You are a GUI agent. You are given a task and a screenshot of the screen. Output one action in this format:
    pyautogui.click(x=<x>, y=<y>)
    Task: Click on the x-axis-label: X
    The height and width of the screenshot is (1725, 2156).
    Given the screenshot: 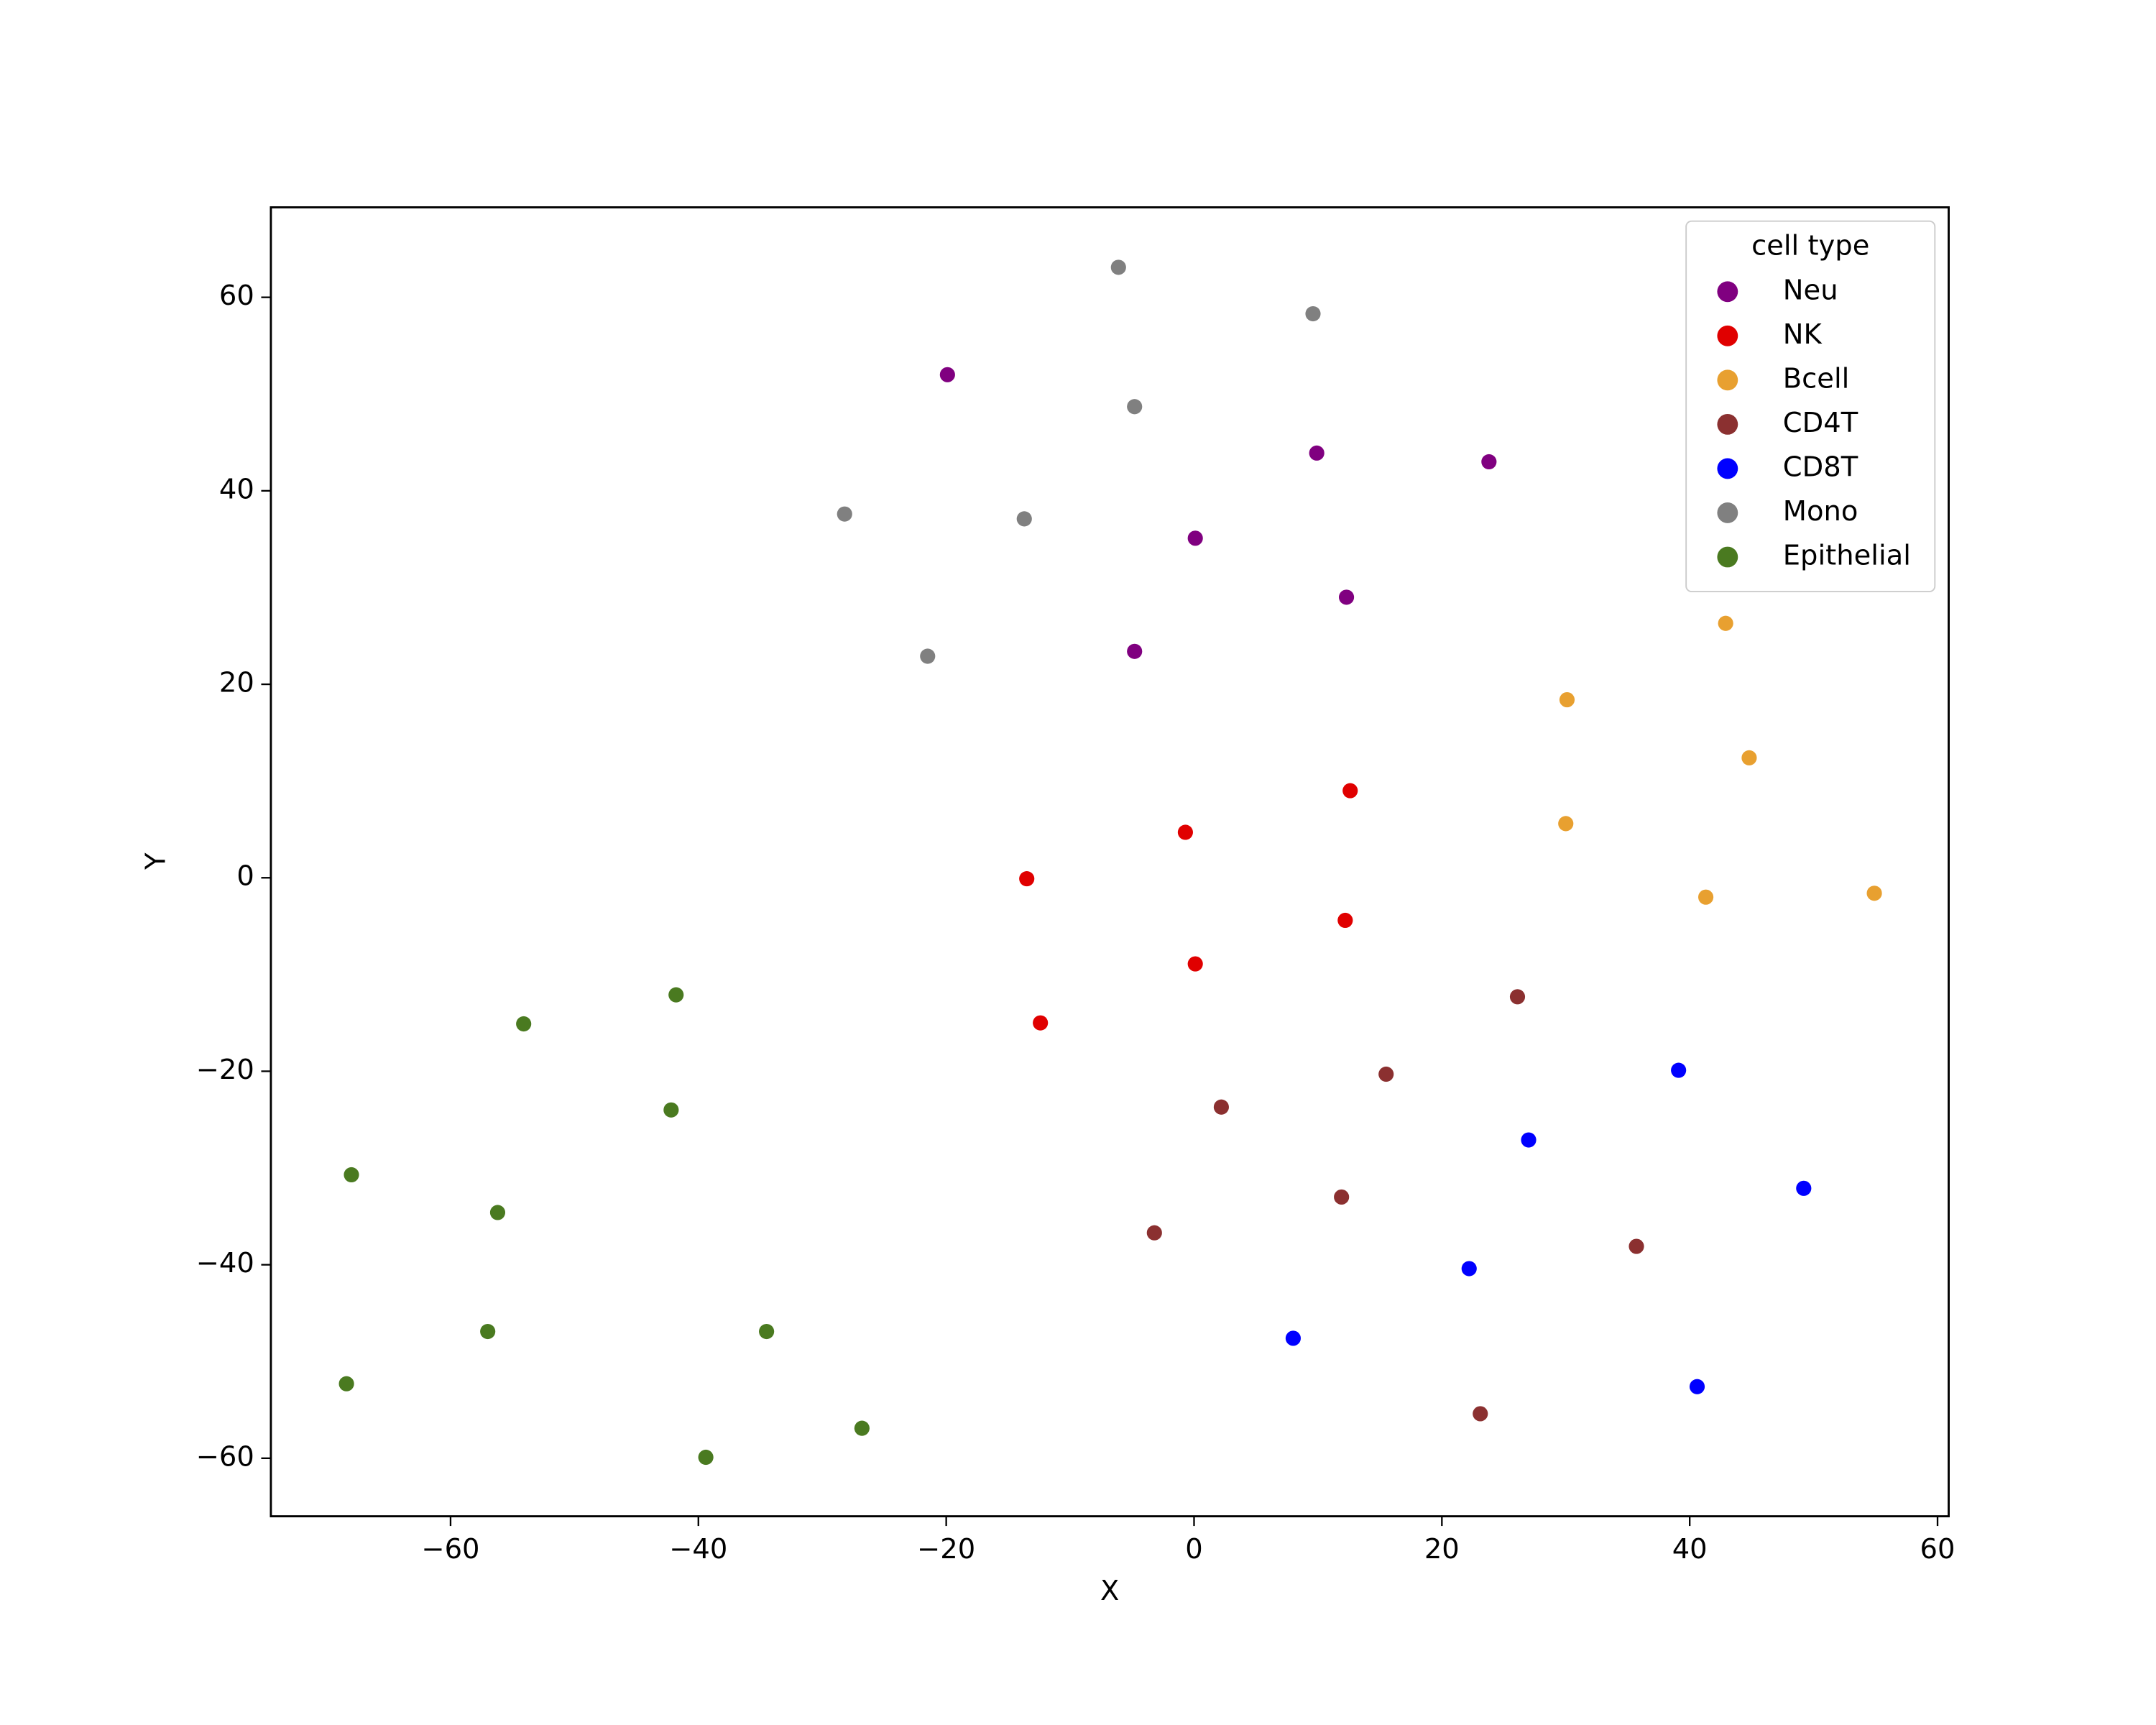 What is the action you would take?
    pyautogui.click(x=1109, y=1591)
    